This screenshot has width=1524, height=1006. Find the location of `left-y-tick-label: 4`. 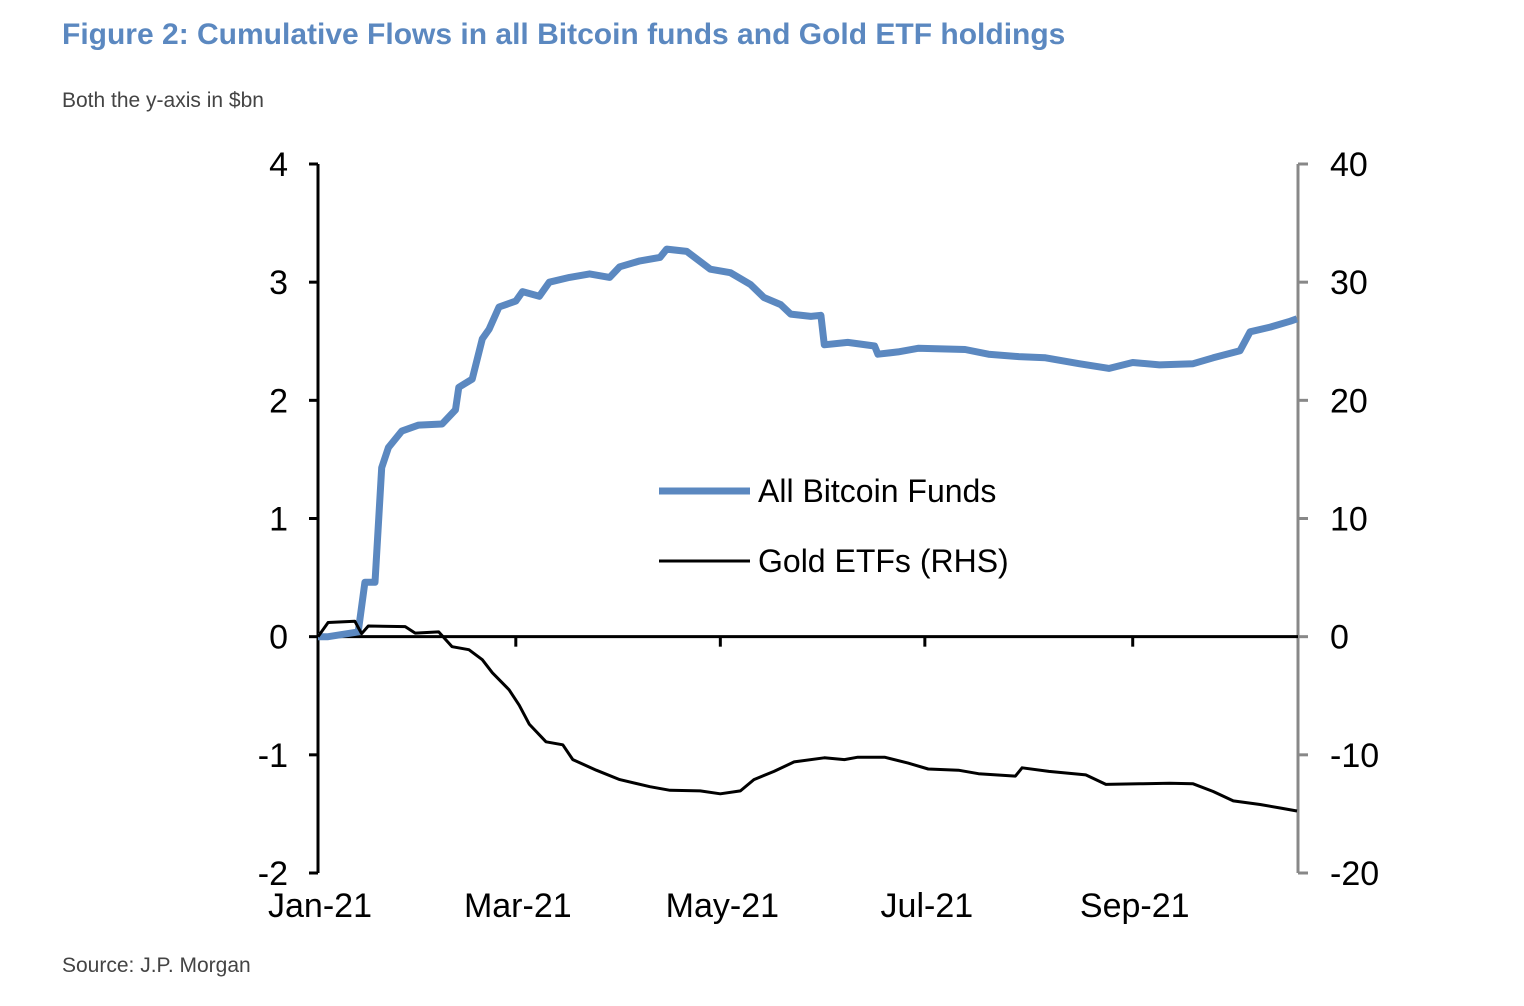

left-y-tick-label: 4 is located at coordinates (278, 165).